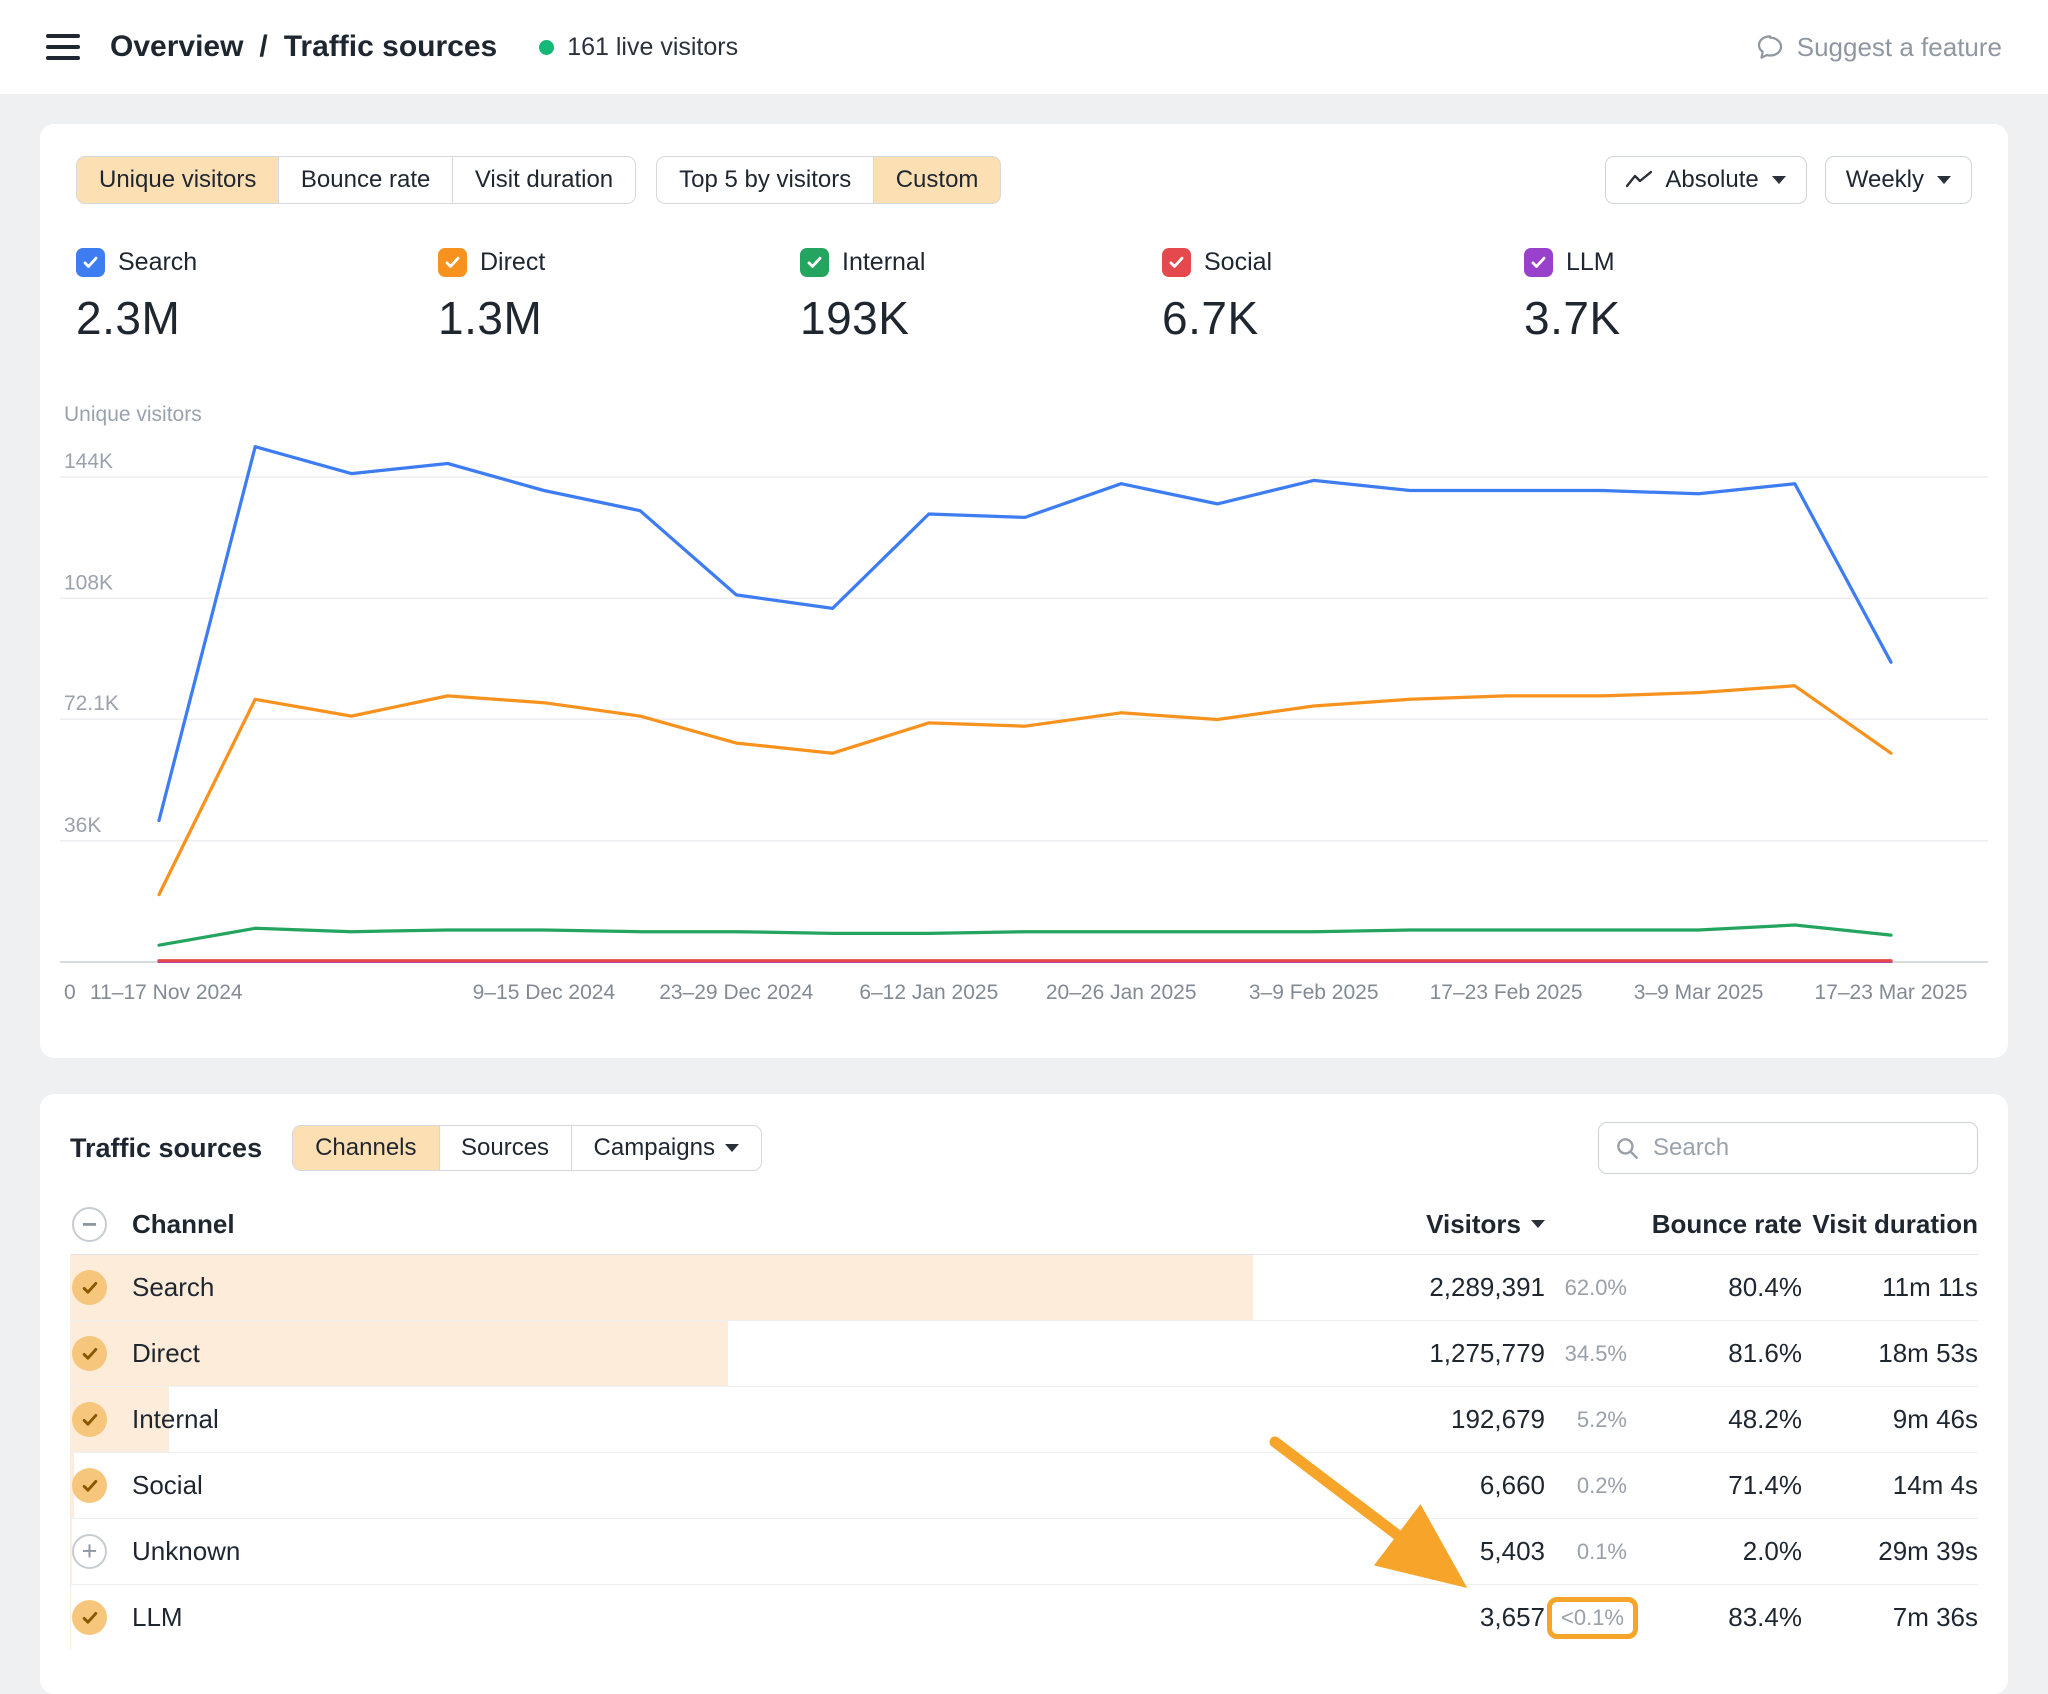 Image resolution: width=2048 pixels, height=1694 pixels. What do you see at coordinates (452, 262) in the screenshot?
I see `direct-checkbox` at bounding box center [452, 262].